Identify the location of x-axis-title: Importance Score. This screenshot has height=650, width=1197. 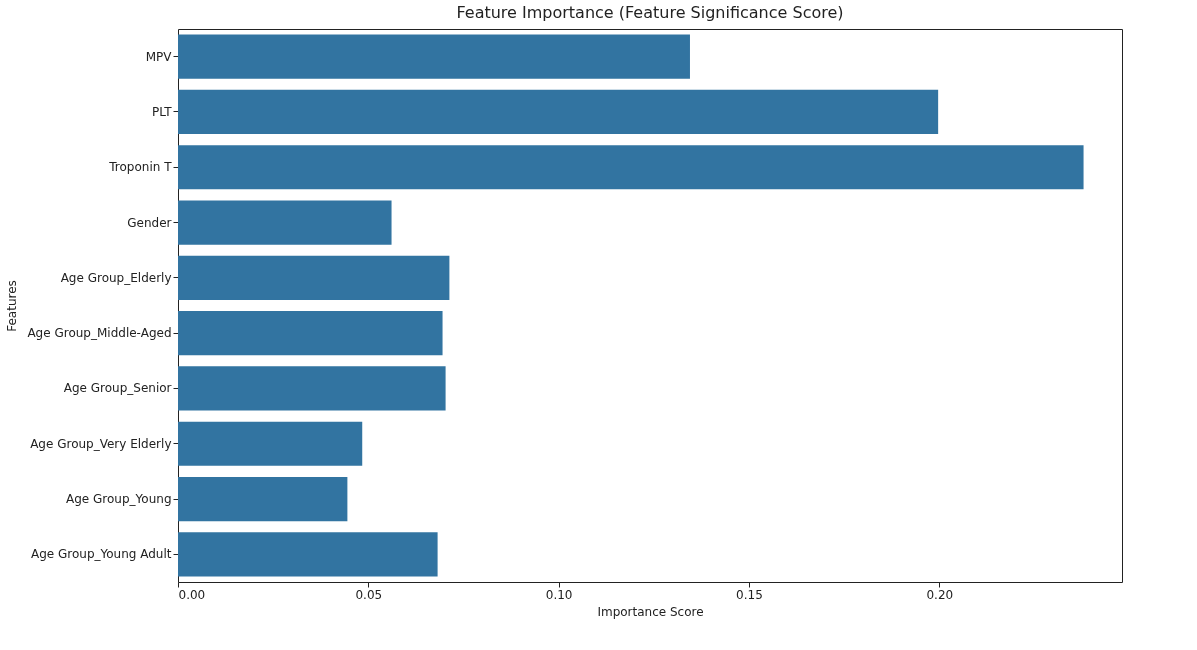
(650, 611).